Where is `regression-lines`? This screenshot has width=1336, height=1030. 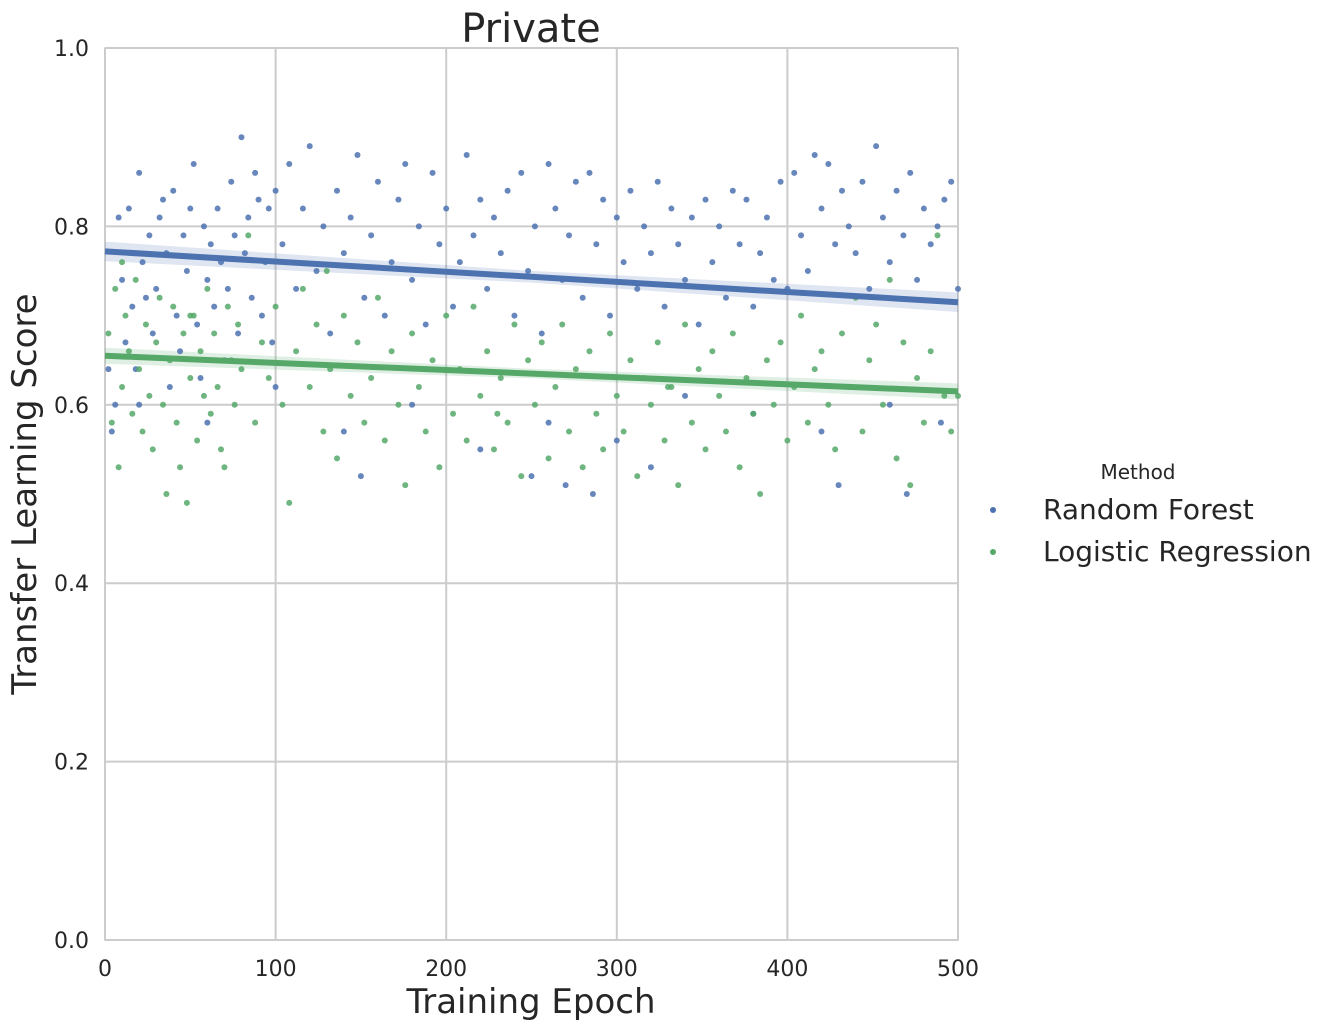
regression-lines is located at coordinates (531, 321).